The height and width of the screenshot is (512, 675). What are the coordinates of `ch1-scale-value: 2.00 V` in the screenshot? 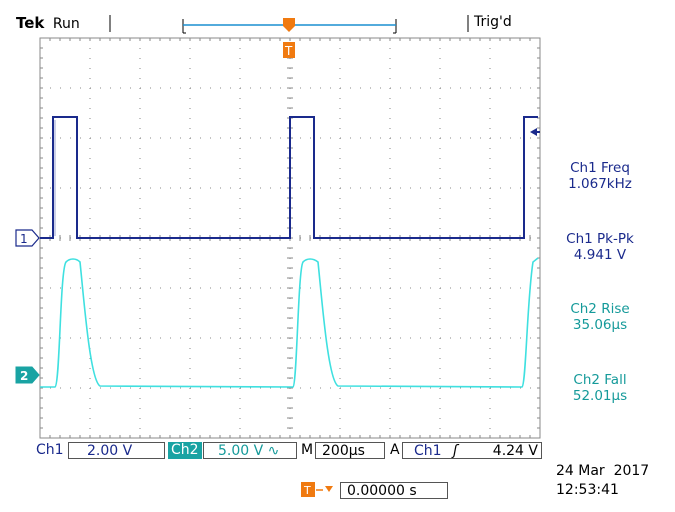 It's located at (110, 451).